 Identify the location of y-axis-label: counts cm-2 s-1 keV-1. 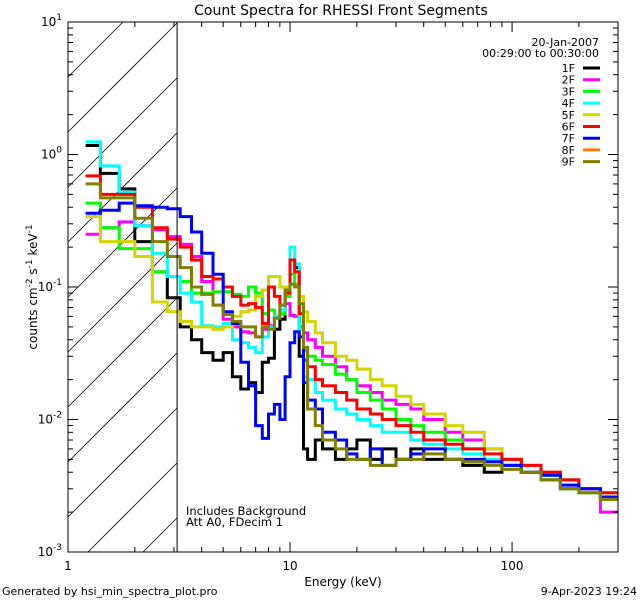
(32, 286).